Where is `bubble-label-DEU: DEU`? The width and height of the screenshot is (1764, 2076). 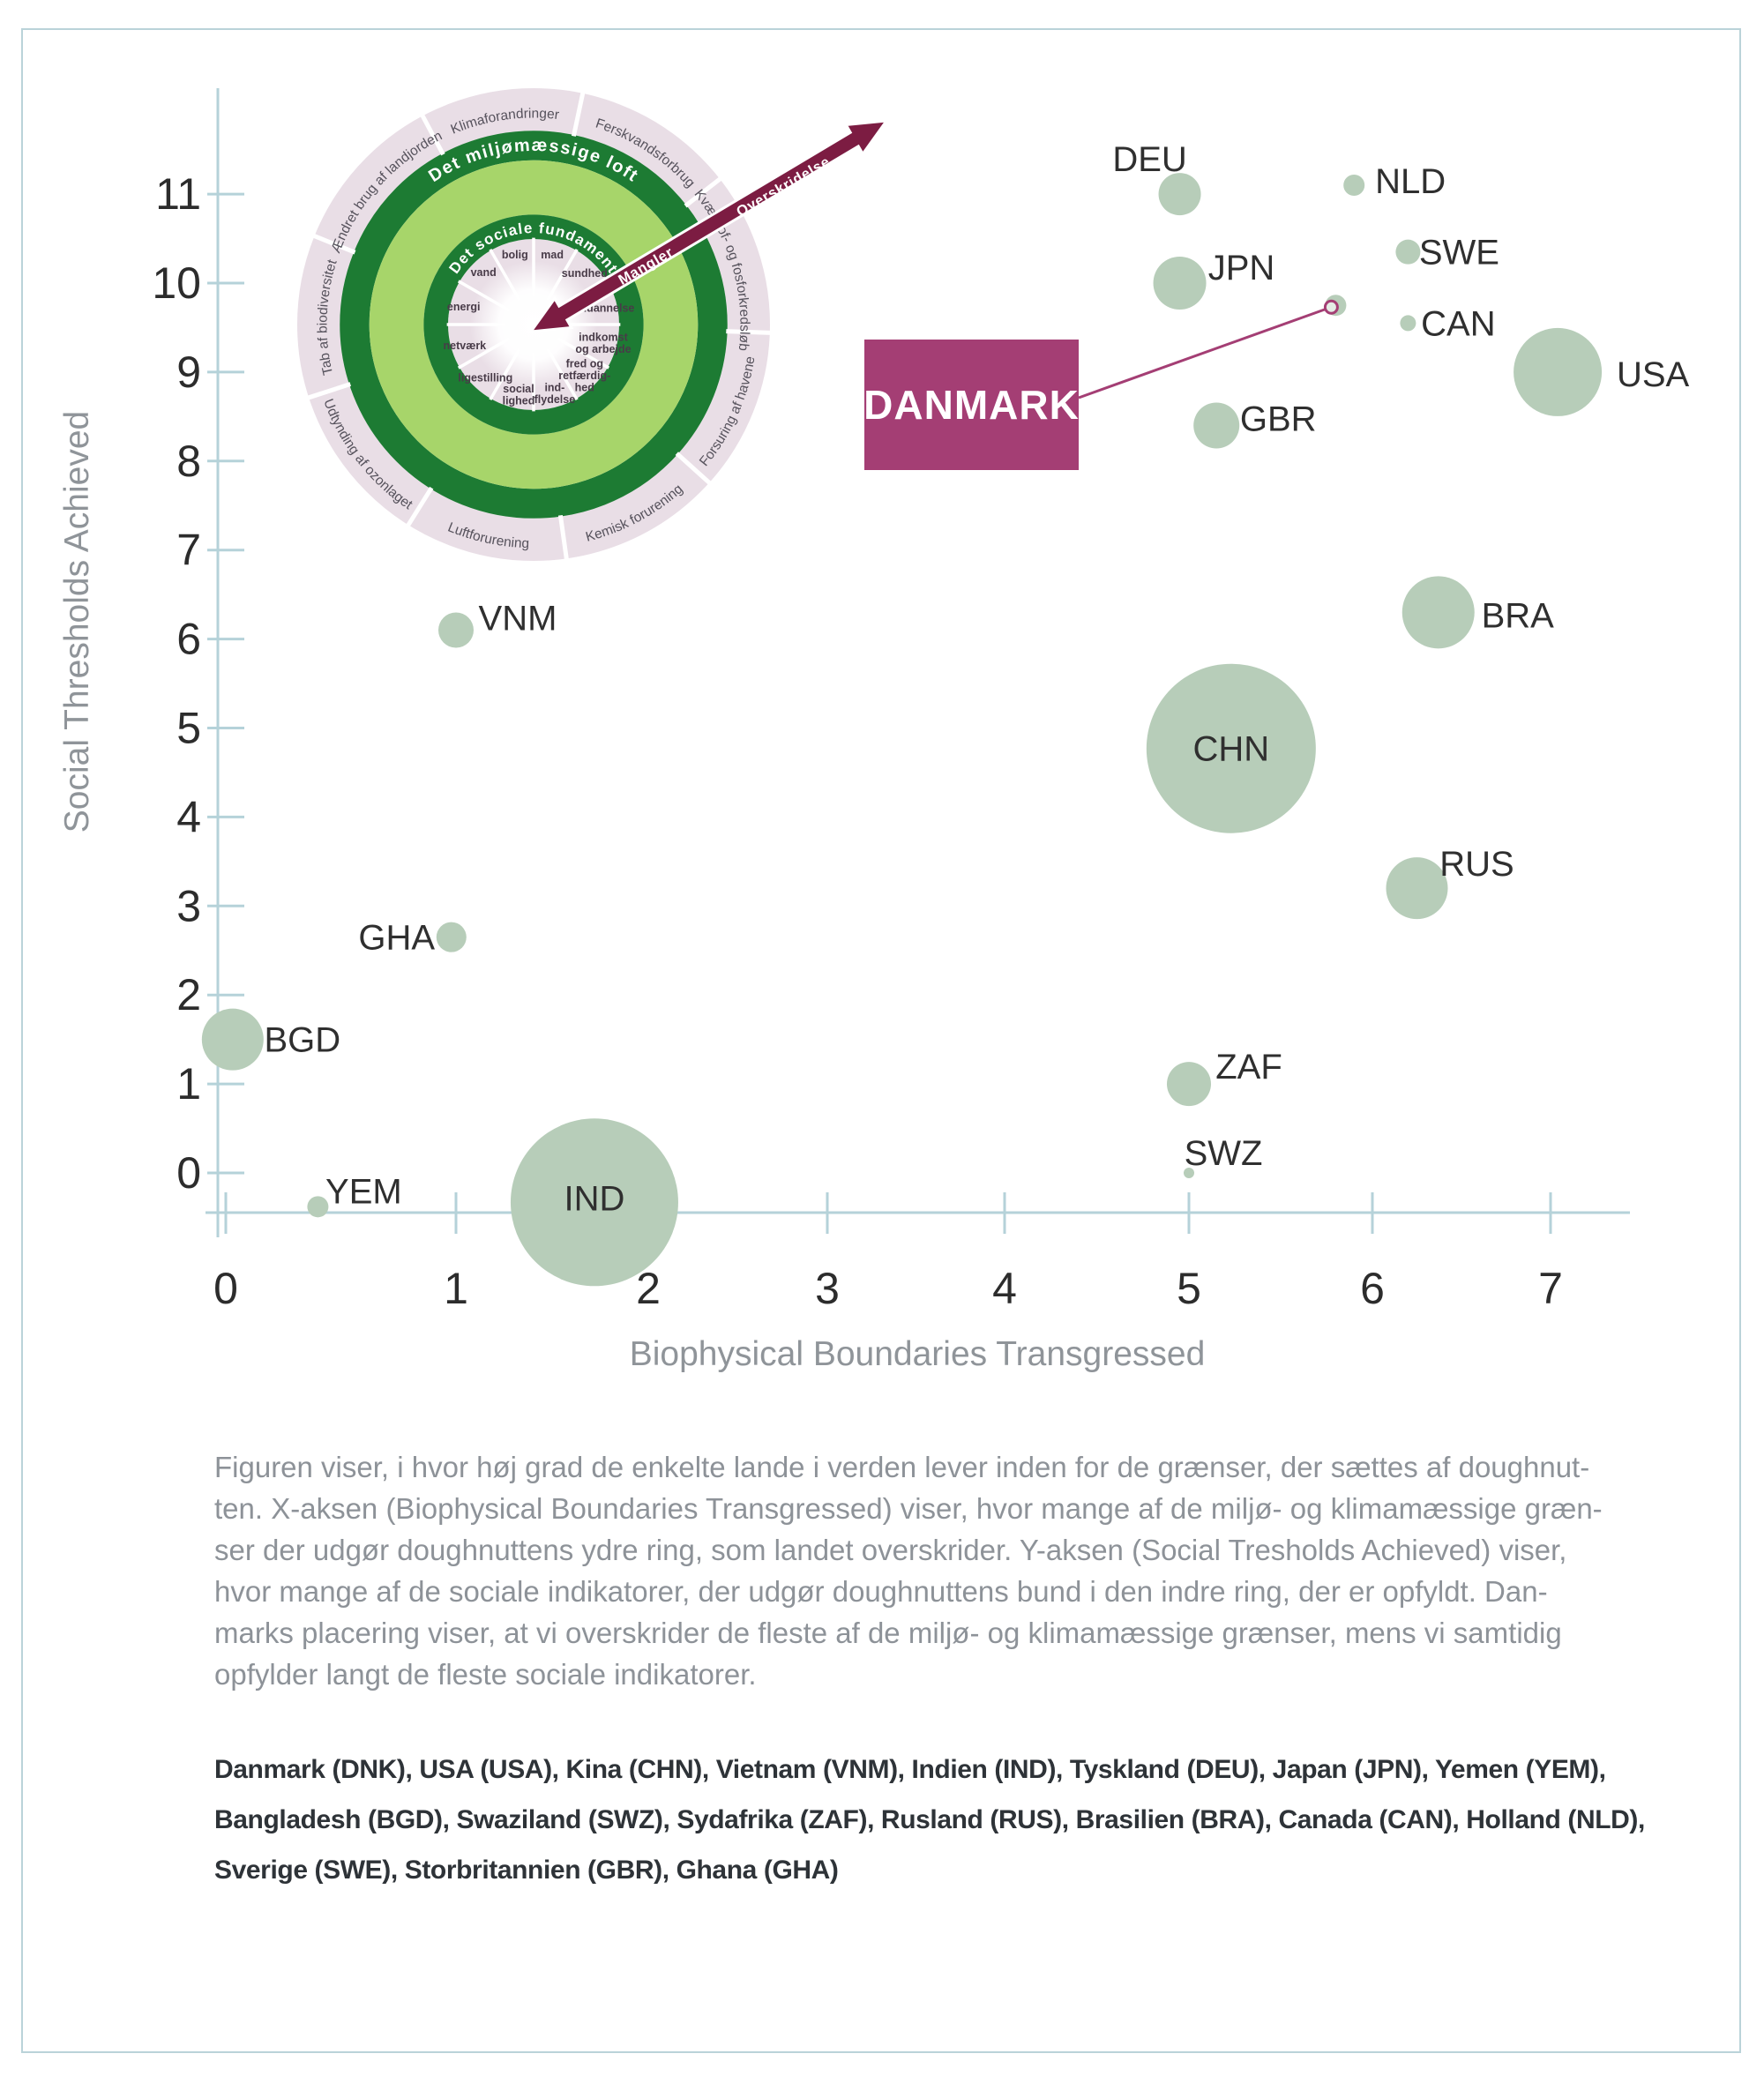 bubble-label-DEU: DEU is located at coordinates (1149, 159).